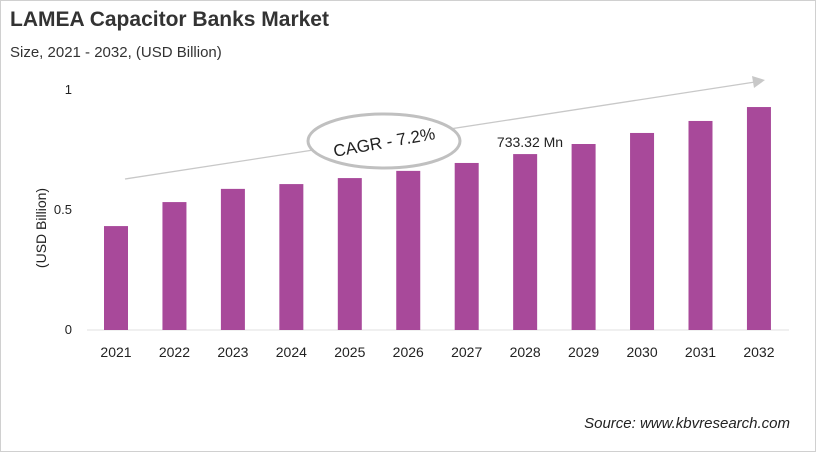 Image resolution: width=816 pixels, height=452 pixels. I want to click on bar-2028, so click(525, 242).